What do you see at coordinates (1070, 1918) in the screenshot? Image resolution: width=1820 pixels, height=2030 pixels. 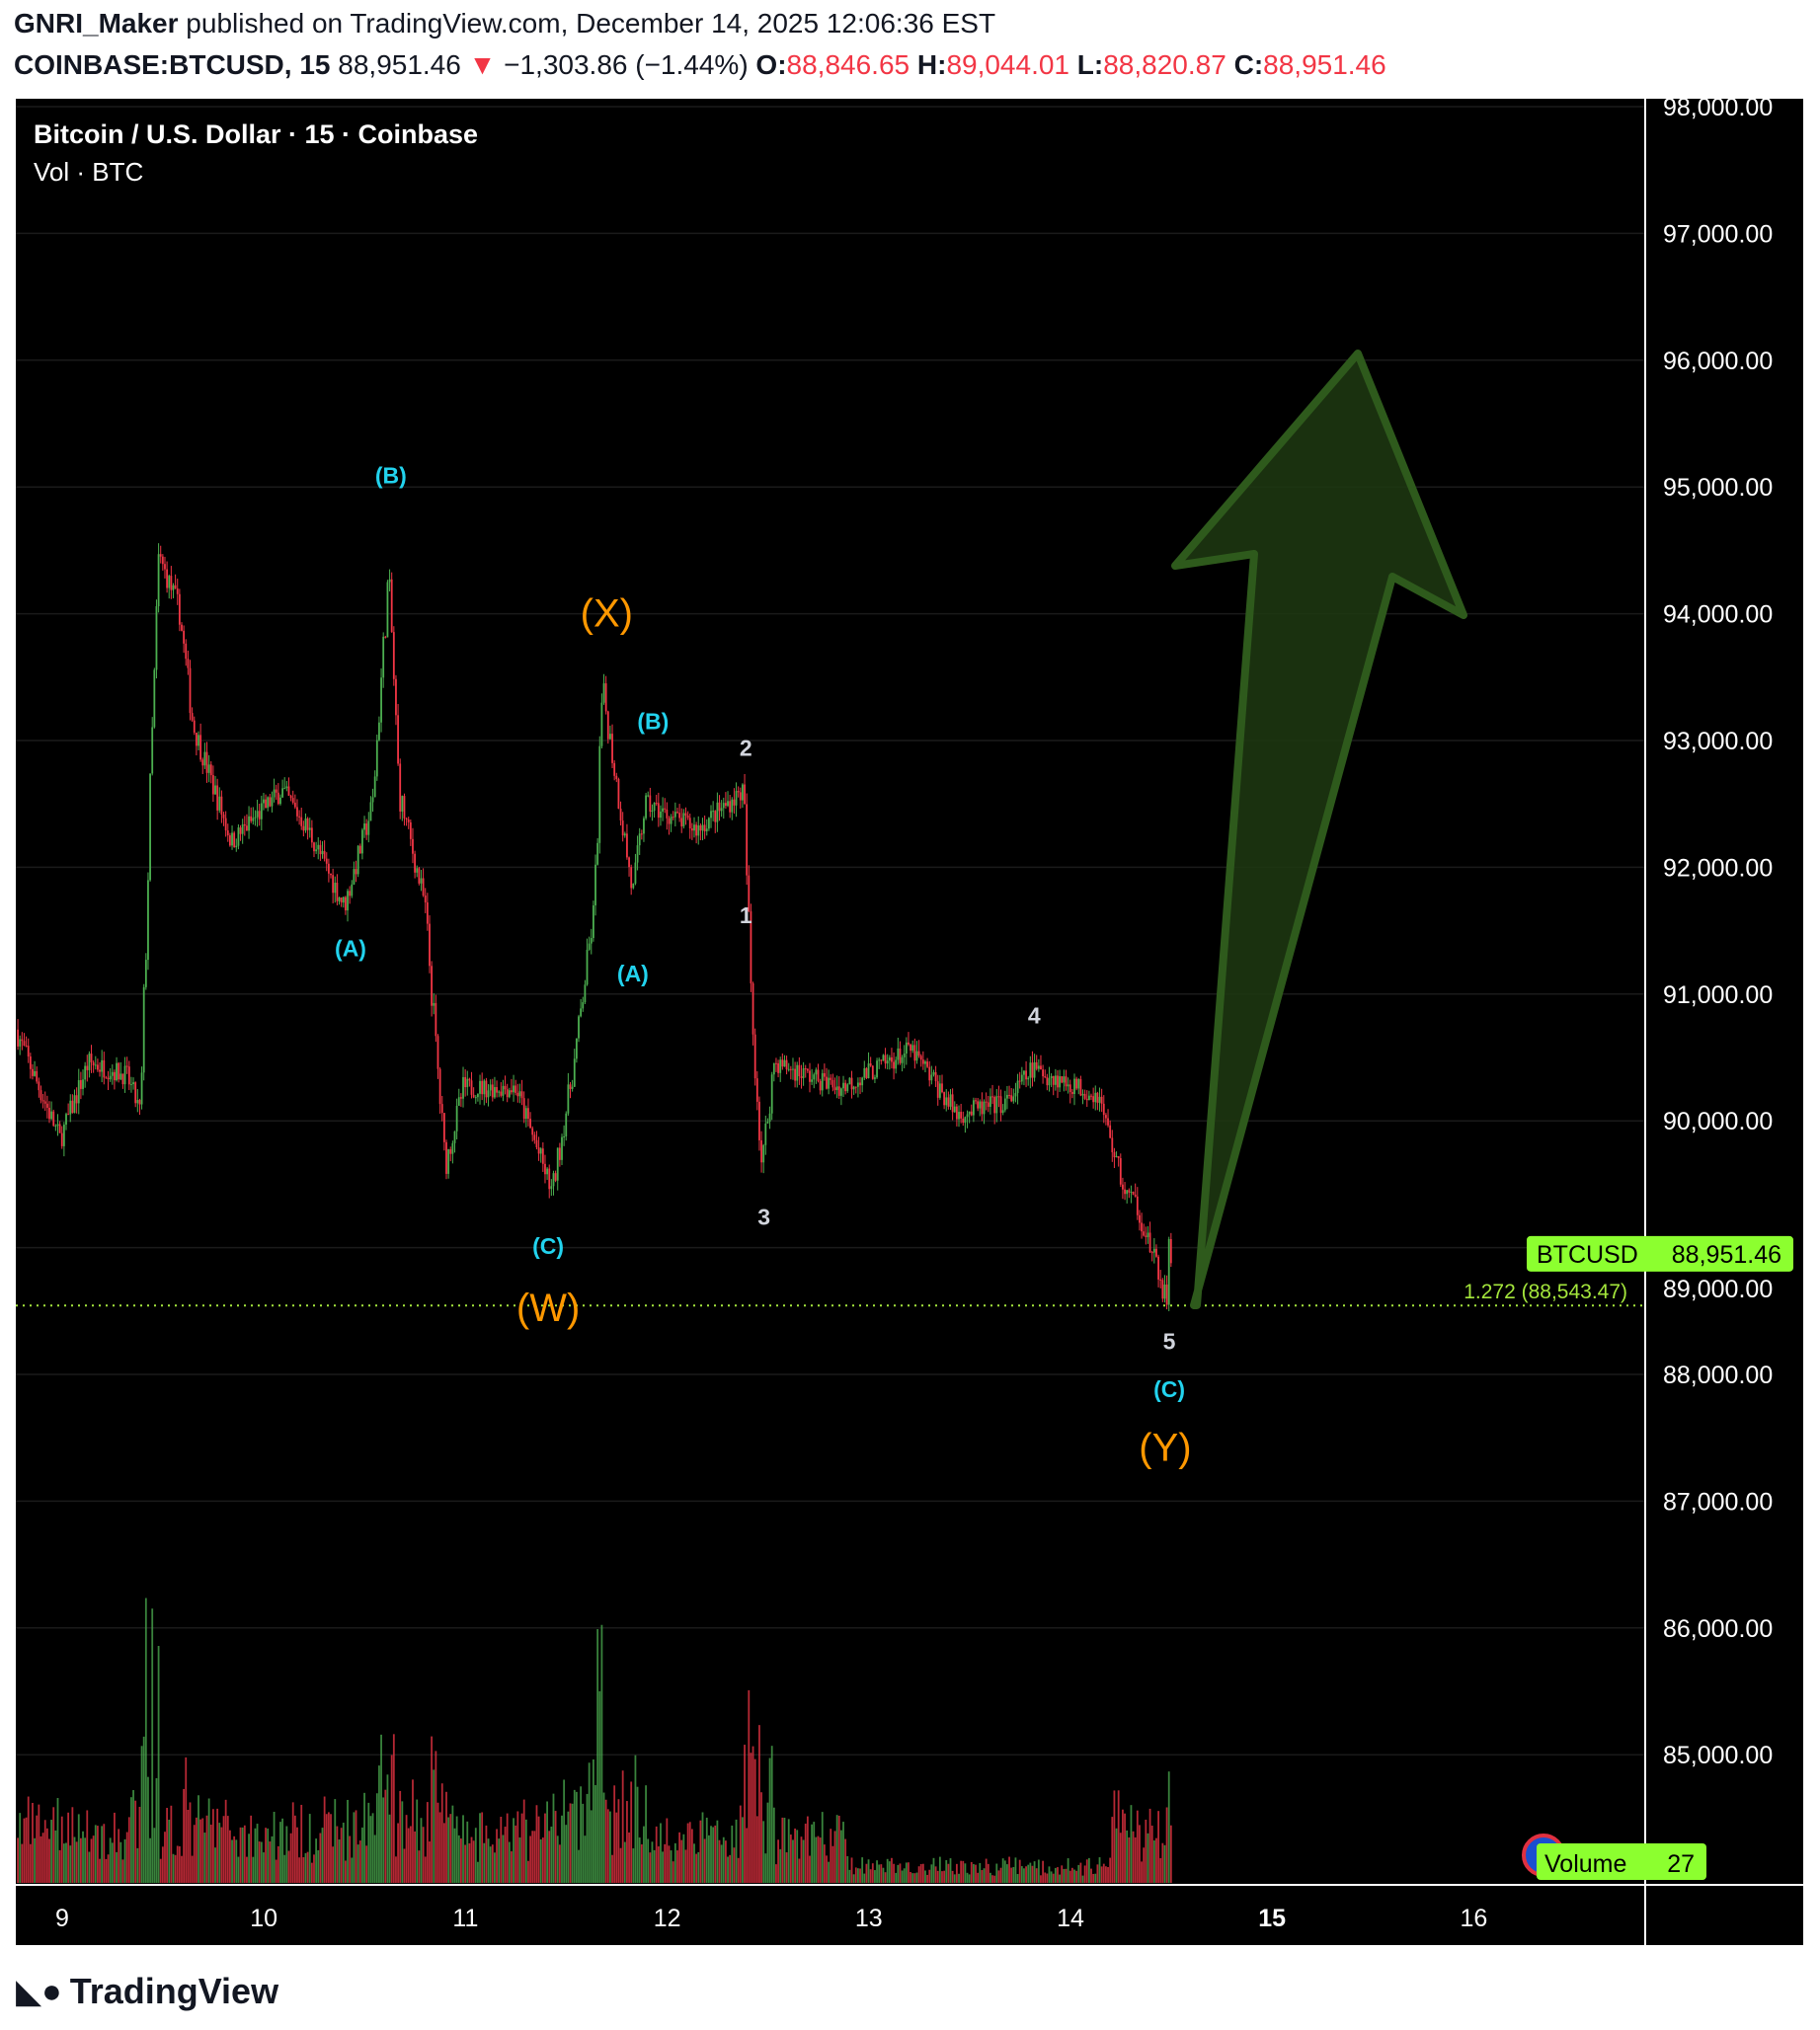 I see `time-tick-label: 14` at bounding box center [1070, 1918].